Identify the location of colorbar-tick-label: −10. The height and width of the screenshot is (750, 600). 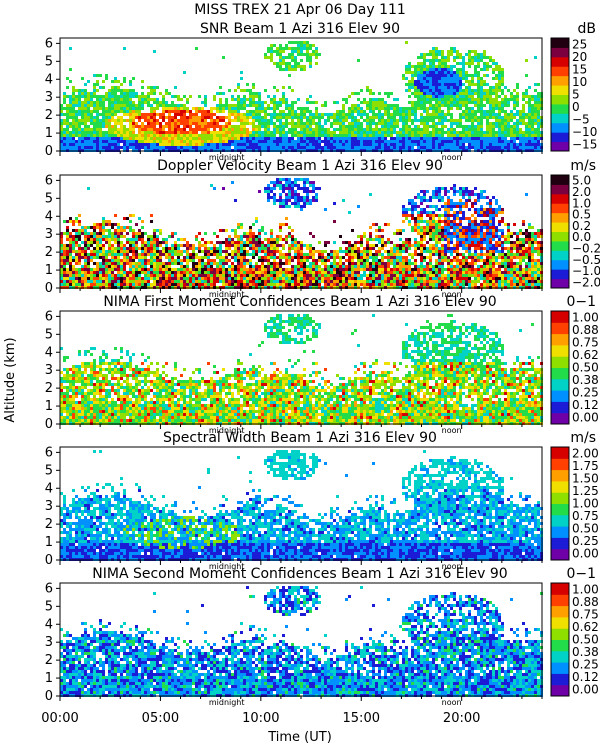
(584, 132).